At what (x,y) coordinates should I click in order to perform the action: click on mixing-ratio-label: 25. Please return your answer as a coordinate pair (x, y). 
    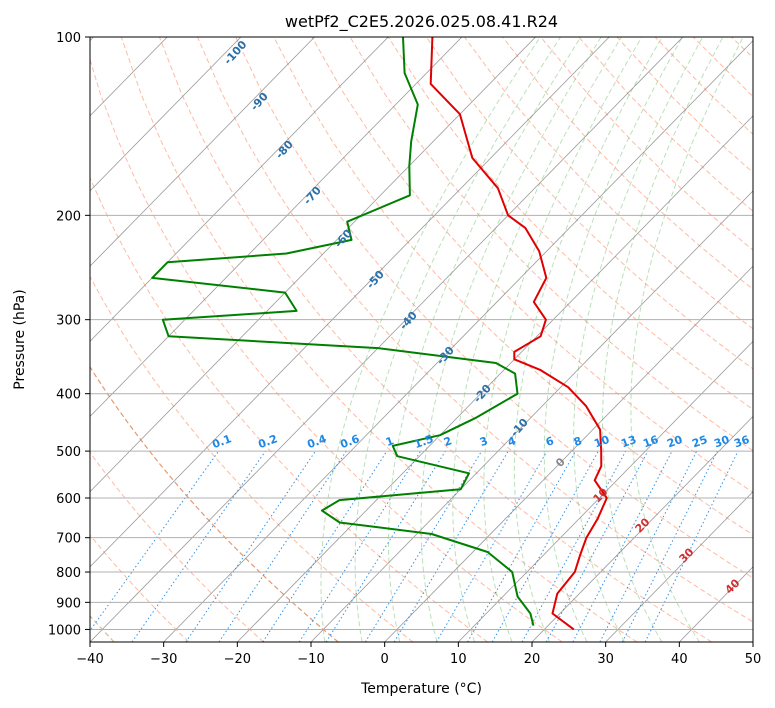
    Looking at the image, I should click on (699, 441).